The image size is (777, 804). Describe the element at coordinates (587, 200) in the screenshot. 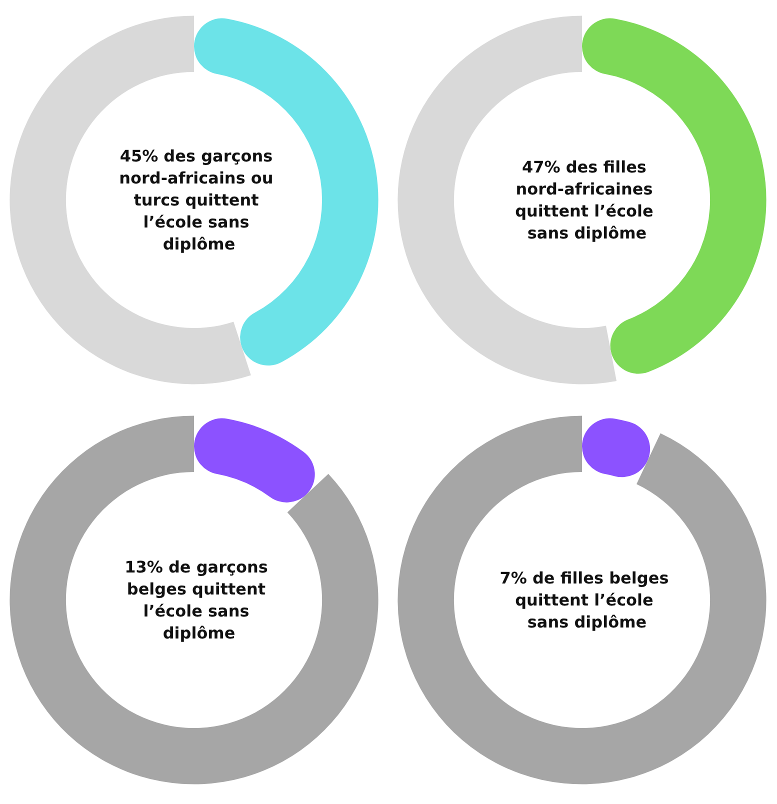

I see `text: 47% des filles nord-africaines quittent l’école sans diplôme` at that location.